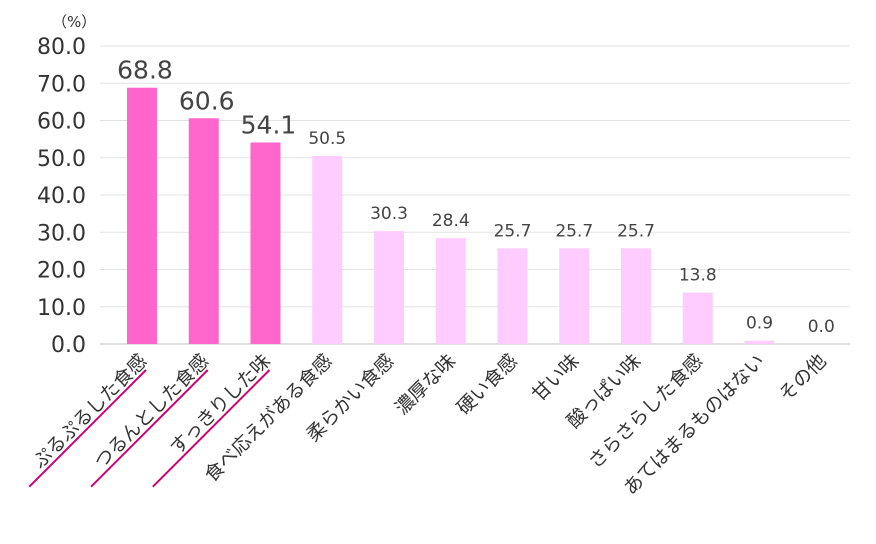 The width and height of the screenshot is (876, 544). What do you see at coordinates (389, 214) in the screenshot?
I see `data-label: 30.3` at bounding box center [389, 214].